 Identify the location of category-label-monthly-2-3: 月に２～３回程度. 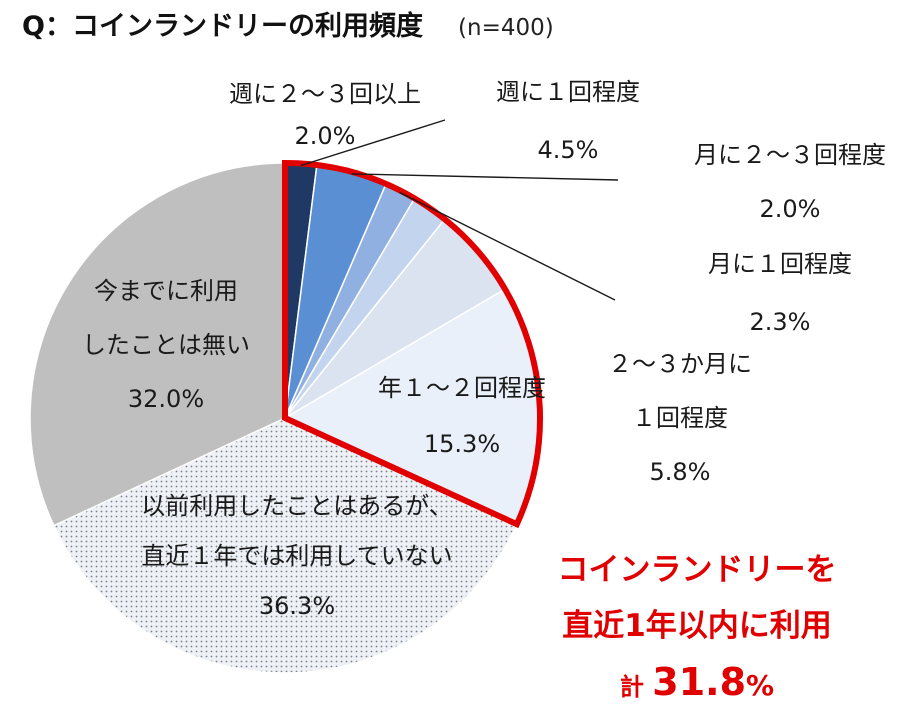
(790, 155).